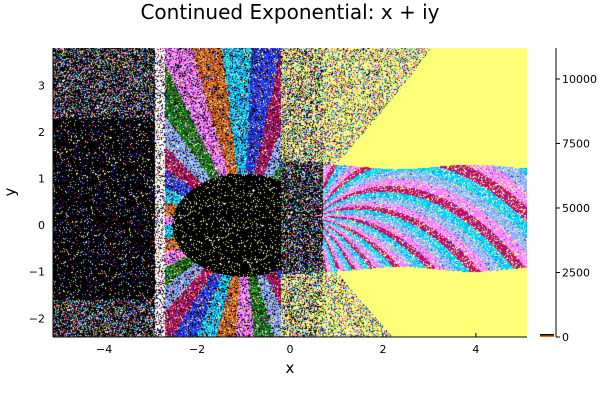 Image resolution: width=600 pixels, height=400 pixels. Describe the element at coordinates (579, 79) in the screenshot. I see `colorbar-tick-label: 10000` at that location.